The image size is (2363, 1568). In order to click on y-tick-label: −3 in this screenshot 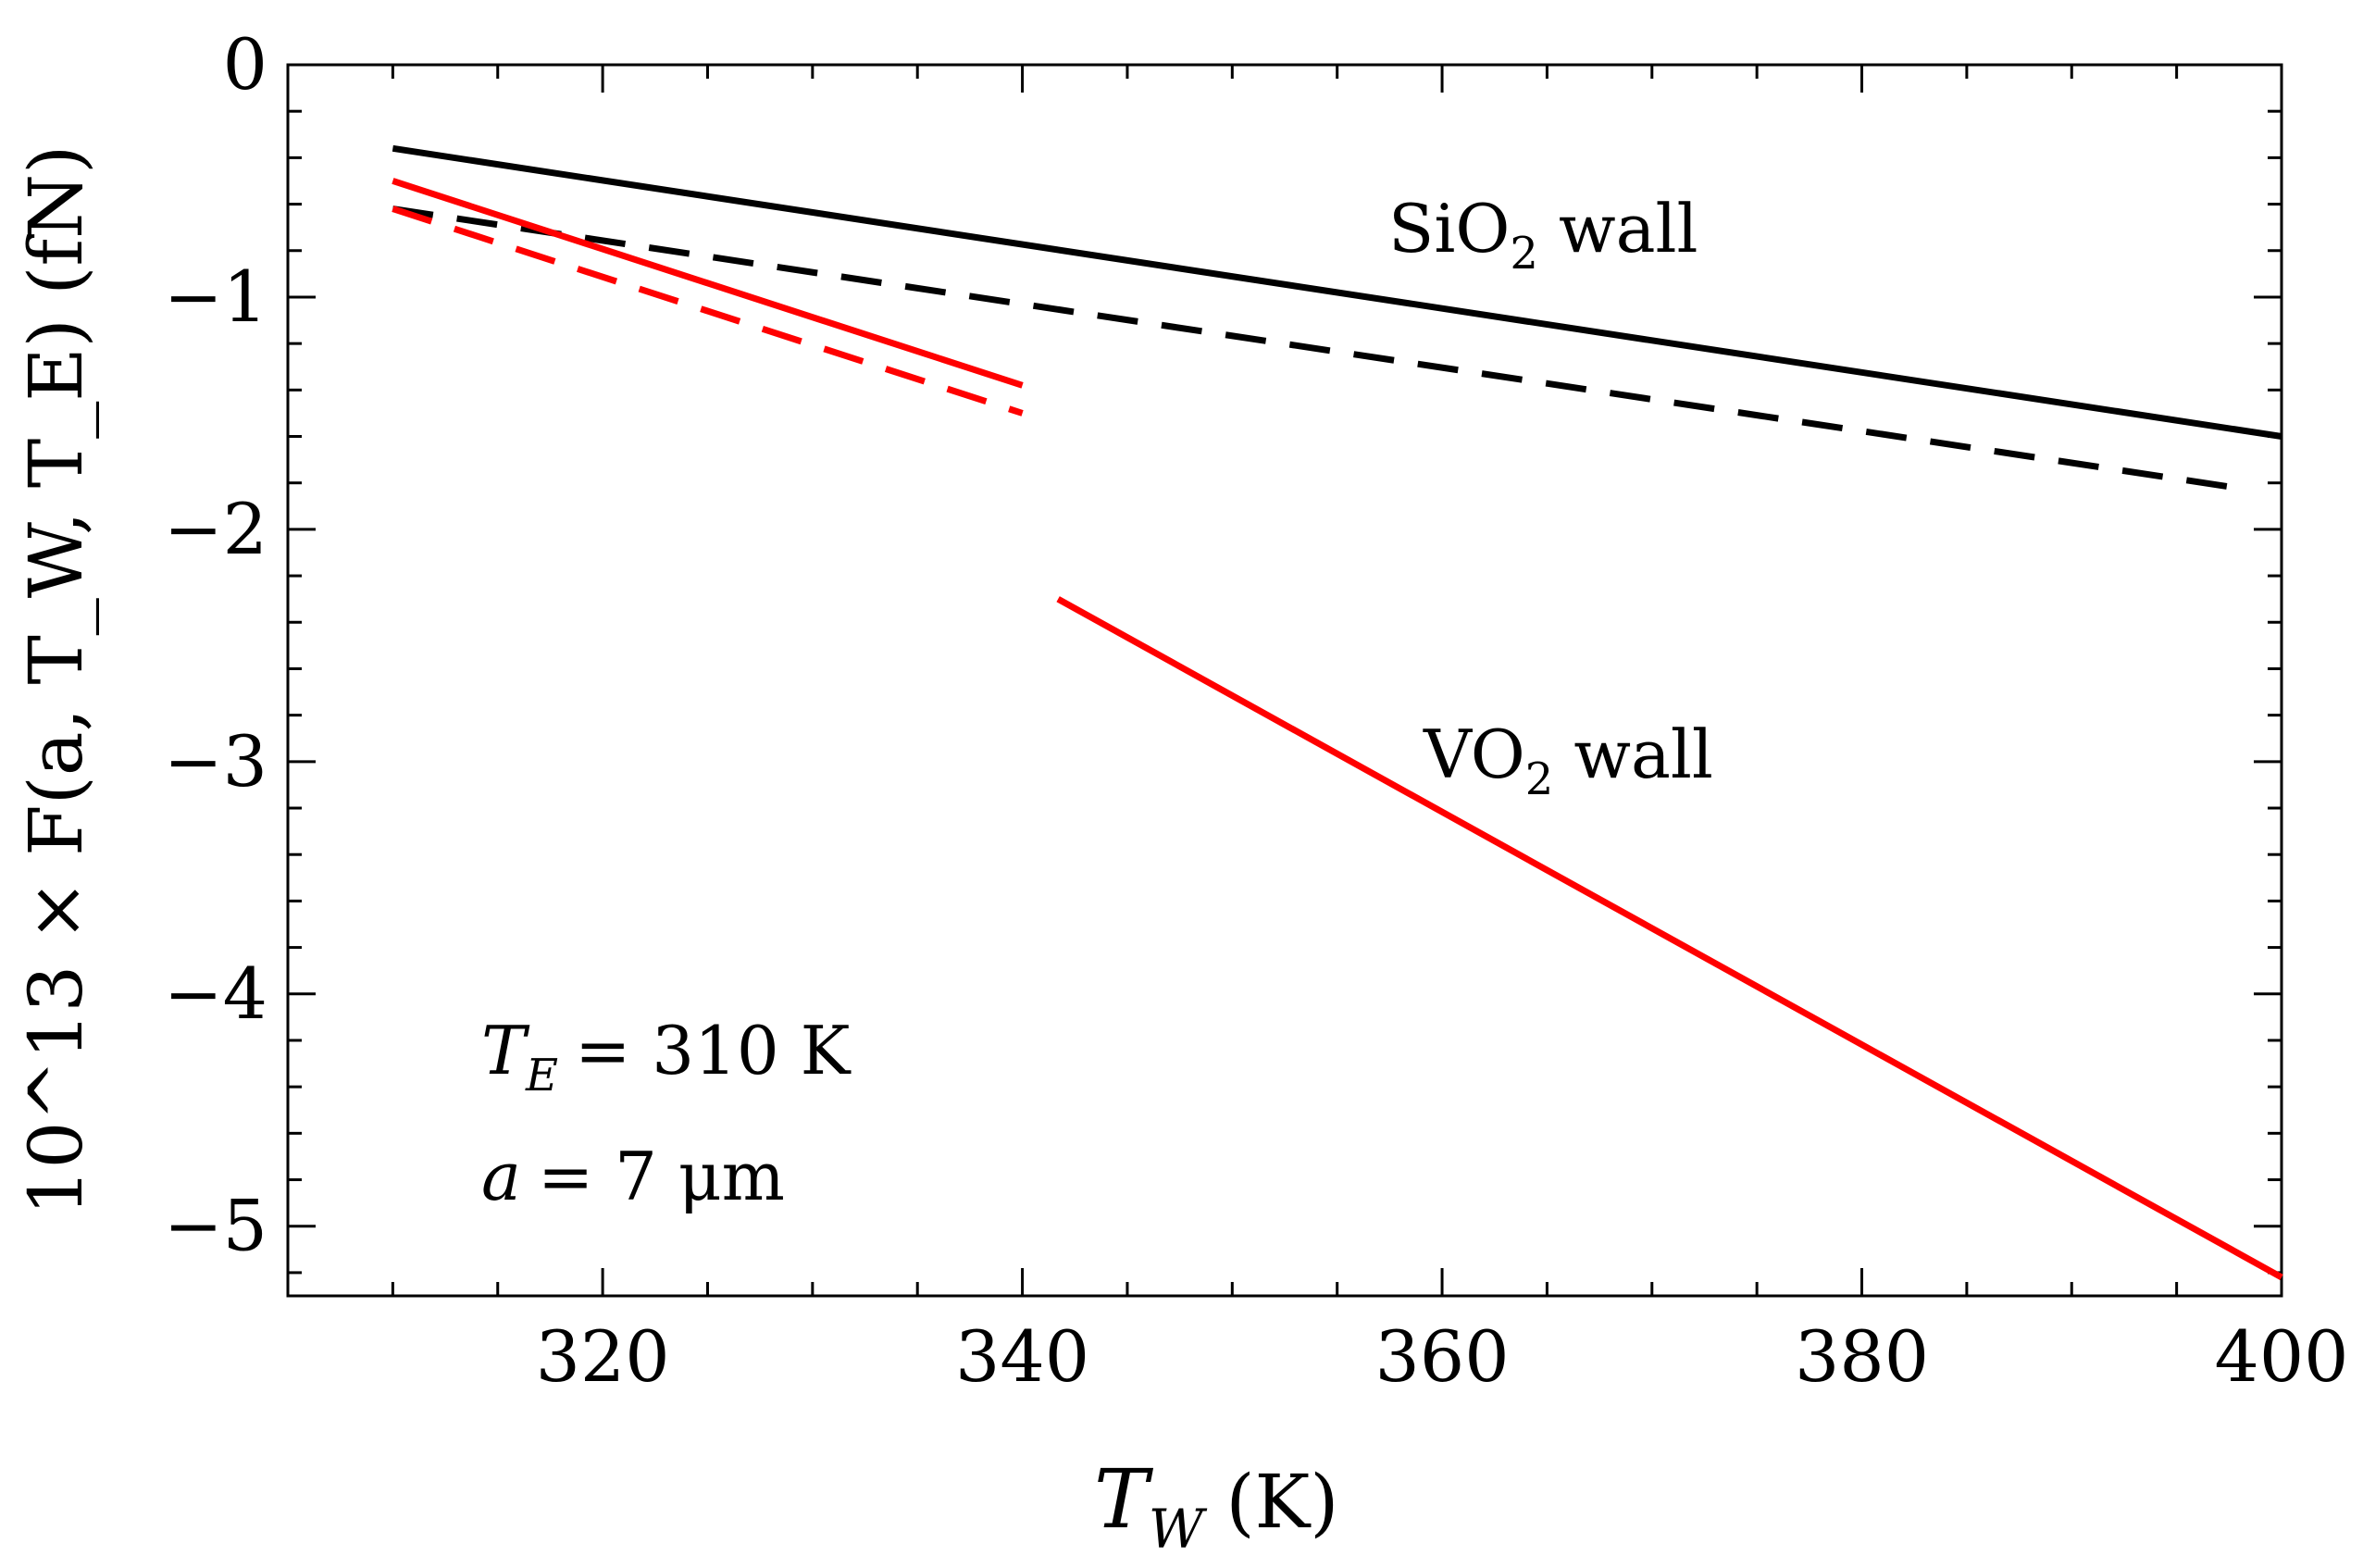, I will do `click(216, 761)`.